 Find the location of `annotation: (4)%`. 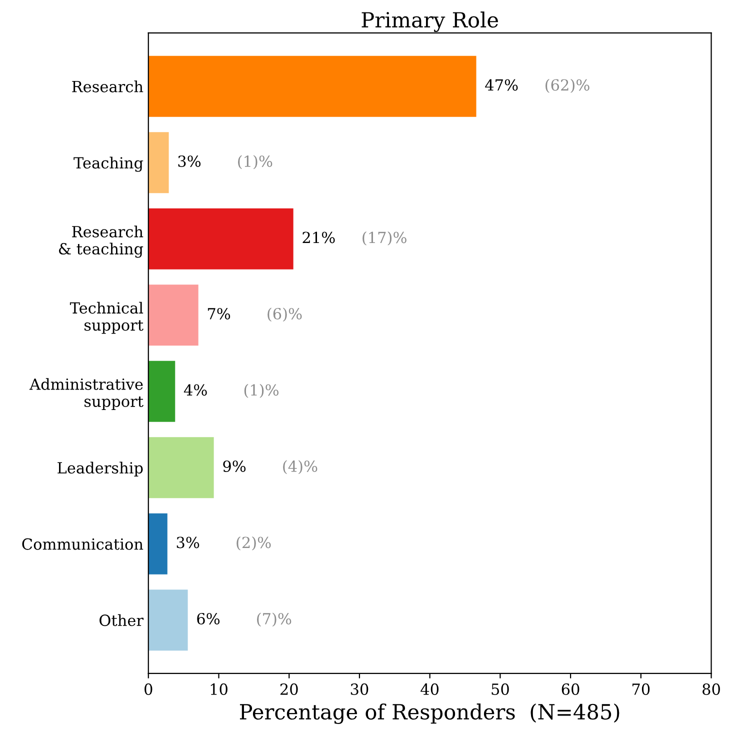

annotation: (4)% is located at coordinates (300, 467).